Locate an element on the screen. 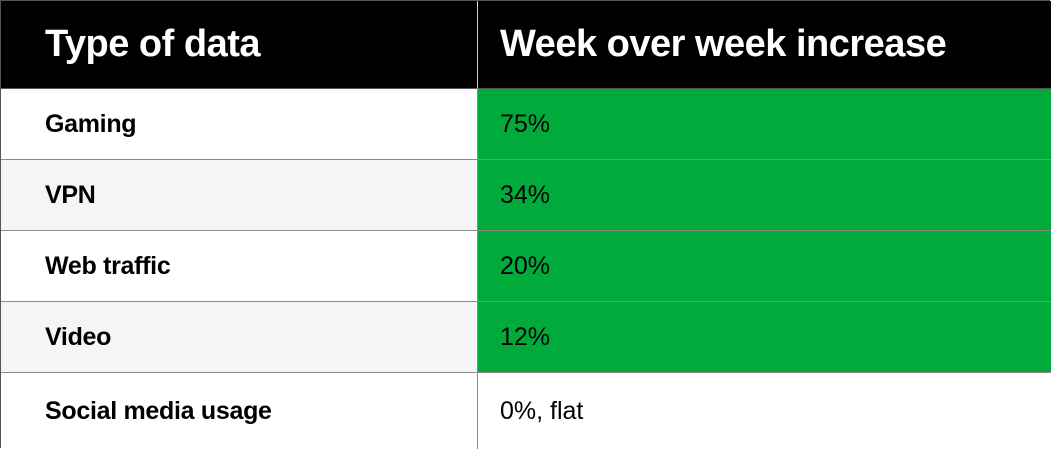  row-value-gaming: 75% is located at coordinates (764, 124).